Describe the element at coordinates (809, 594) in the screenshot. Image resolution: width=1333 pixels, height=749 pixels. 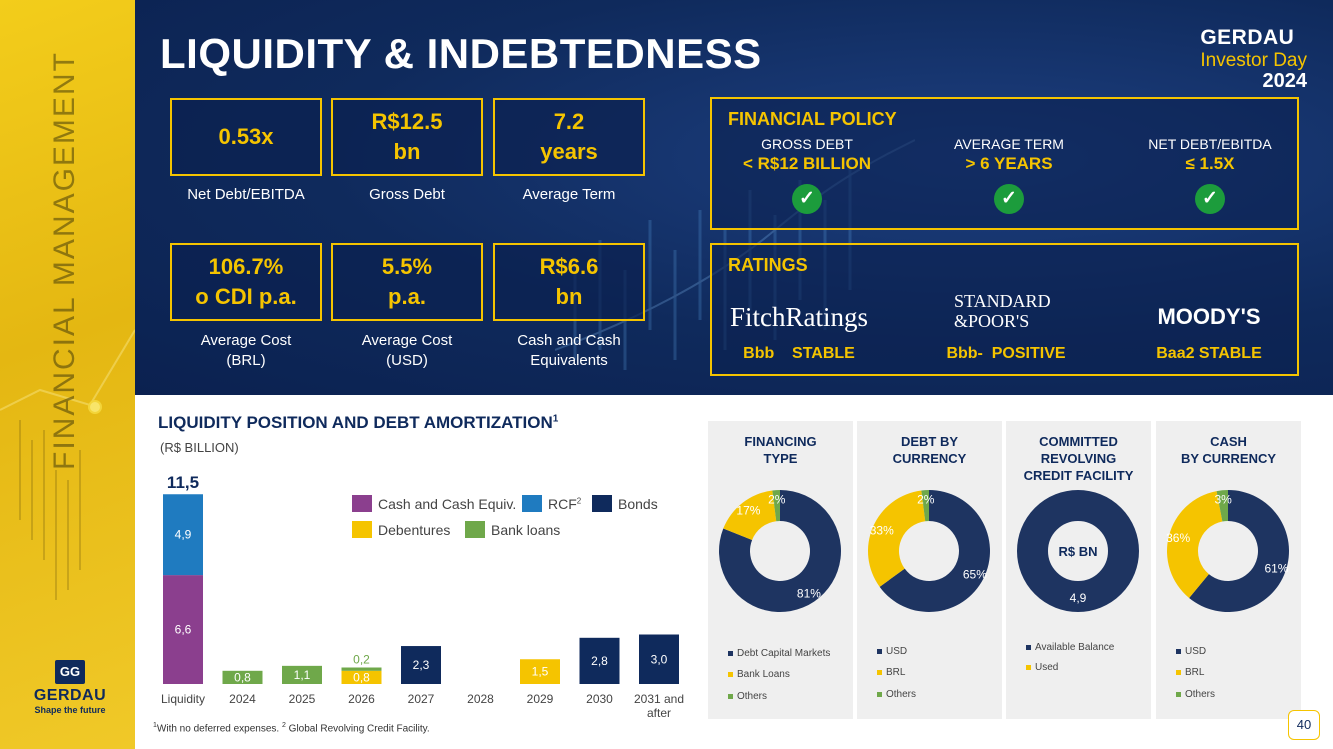
I see `slice-label: 81%` at that location.